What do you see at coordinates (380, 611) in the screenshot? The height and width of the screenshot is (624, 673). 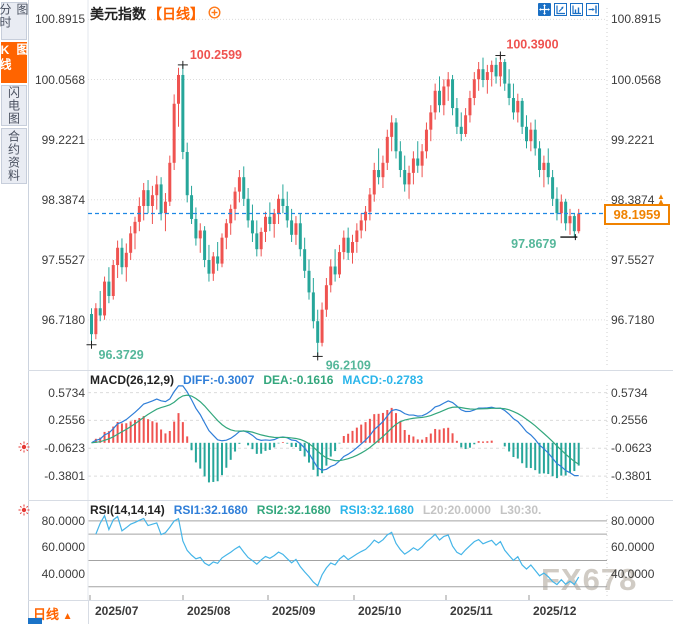 I see `x-axis-label: 2025/10` at bounding box center [380, 611].